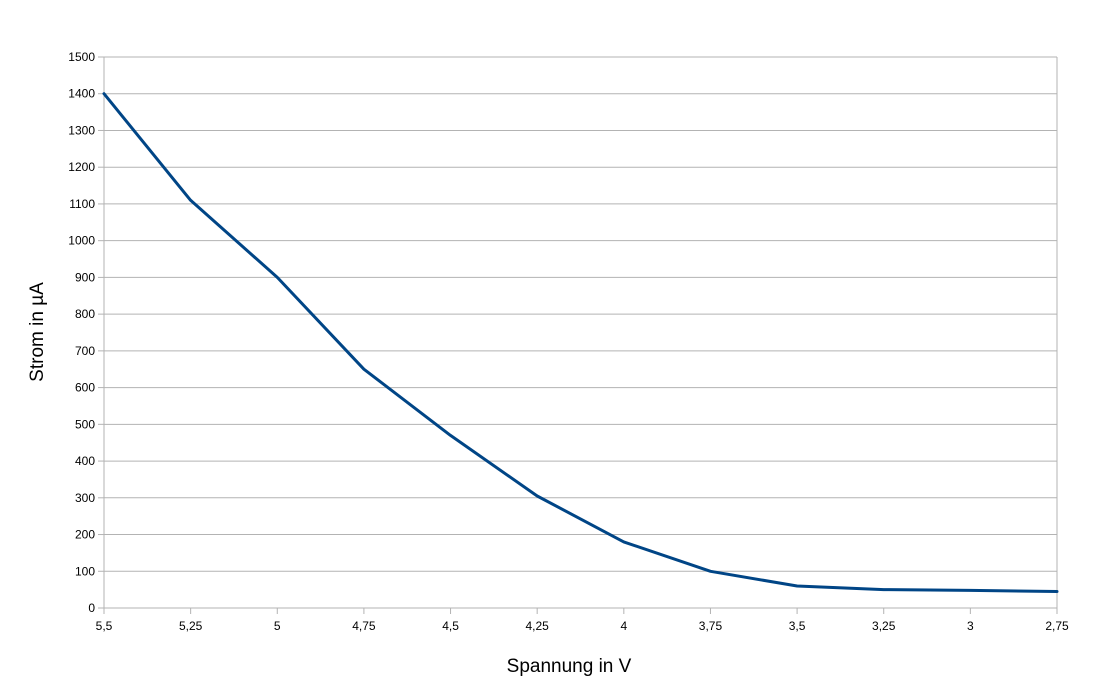 The height and width of the screenshot is (696, 1114). What do you see at coordinates (711, 626) in the screenshot?
I see `x-tick-label: 3,75` at bounding box center [711, 626].